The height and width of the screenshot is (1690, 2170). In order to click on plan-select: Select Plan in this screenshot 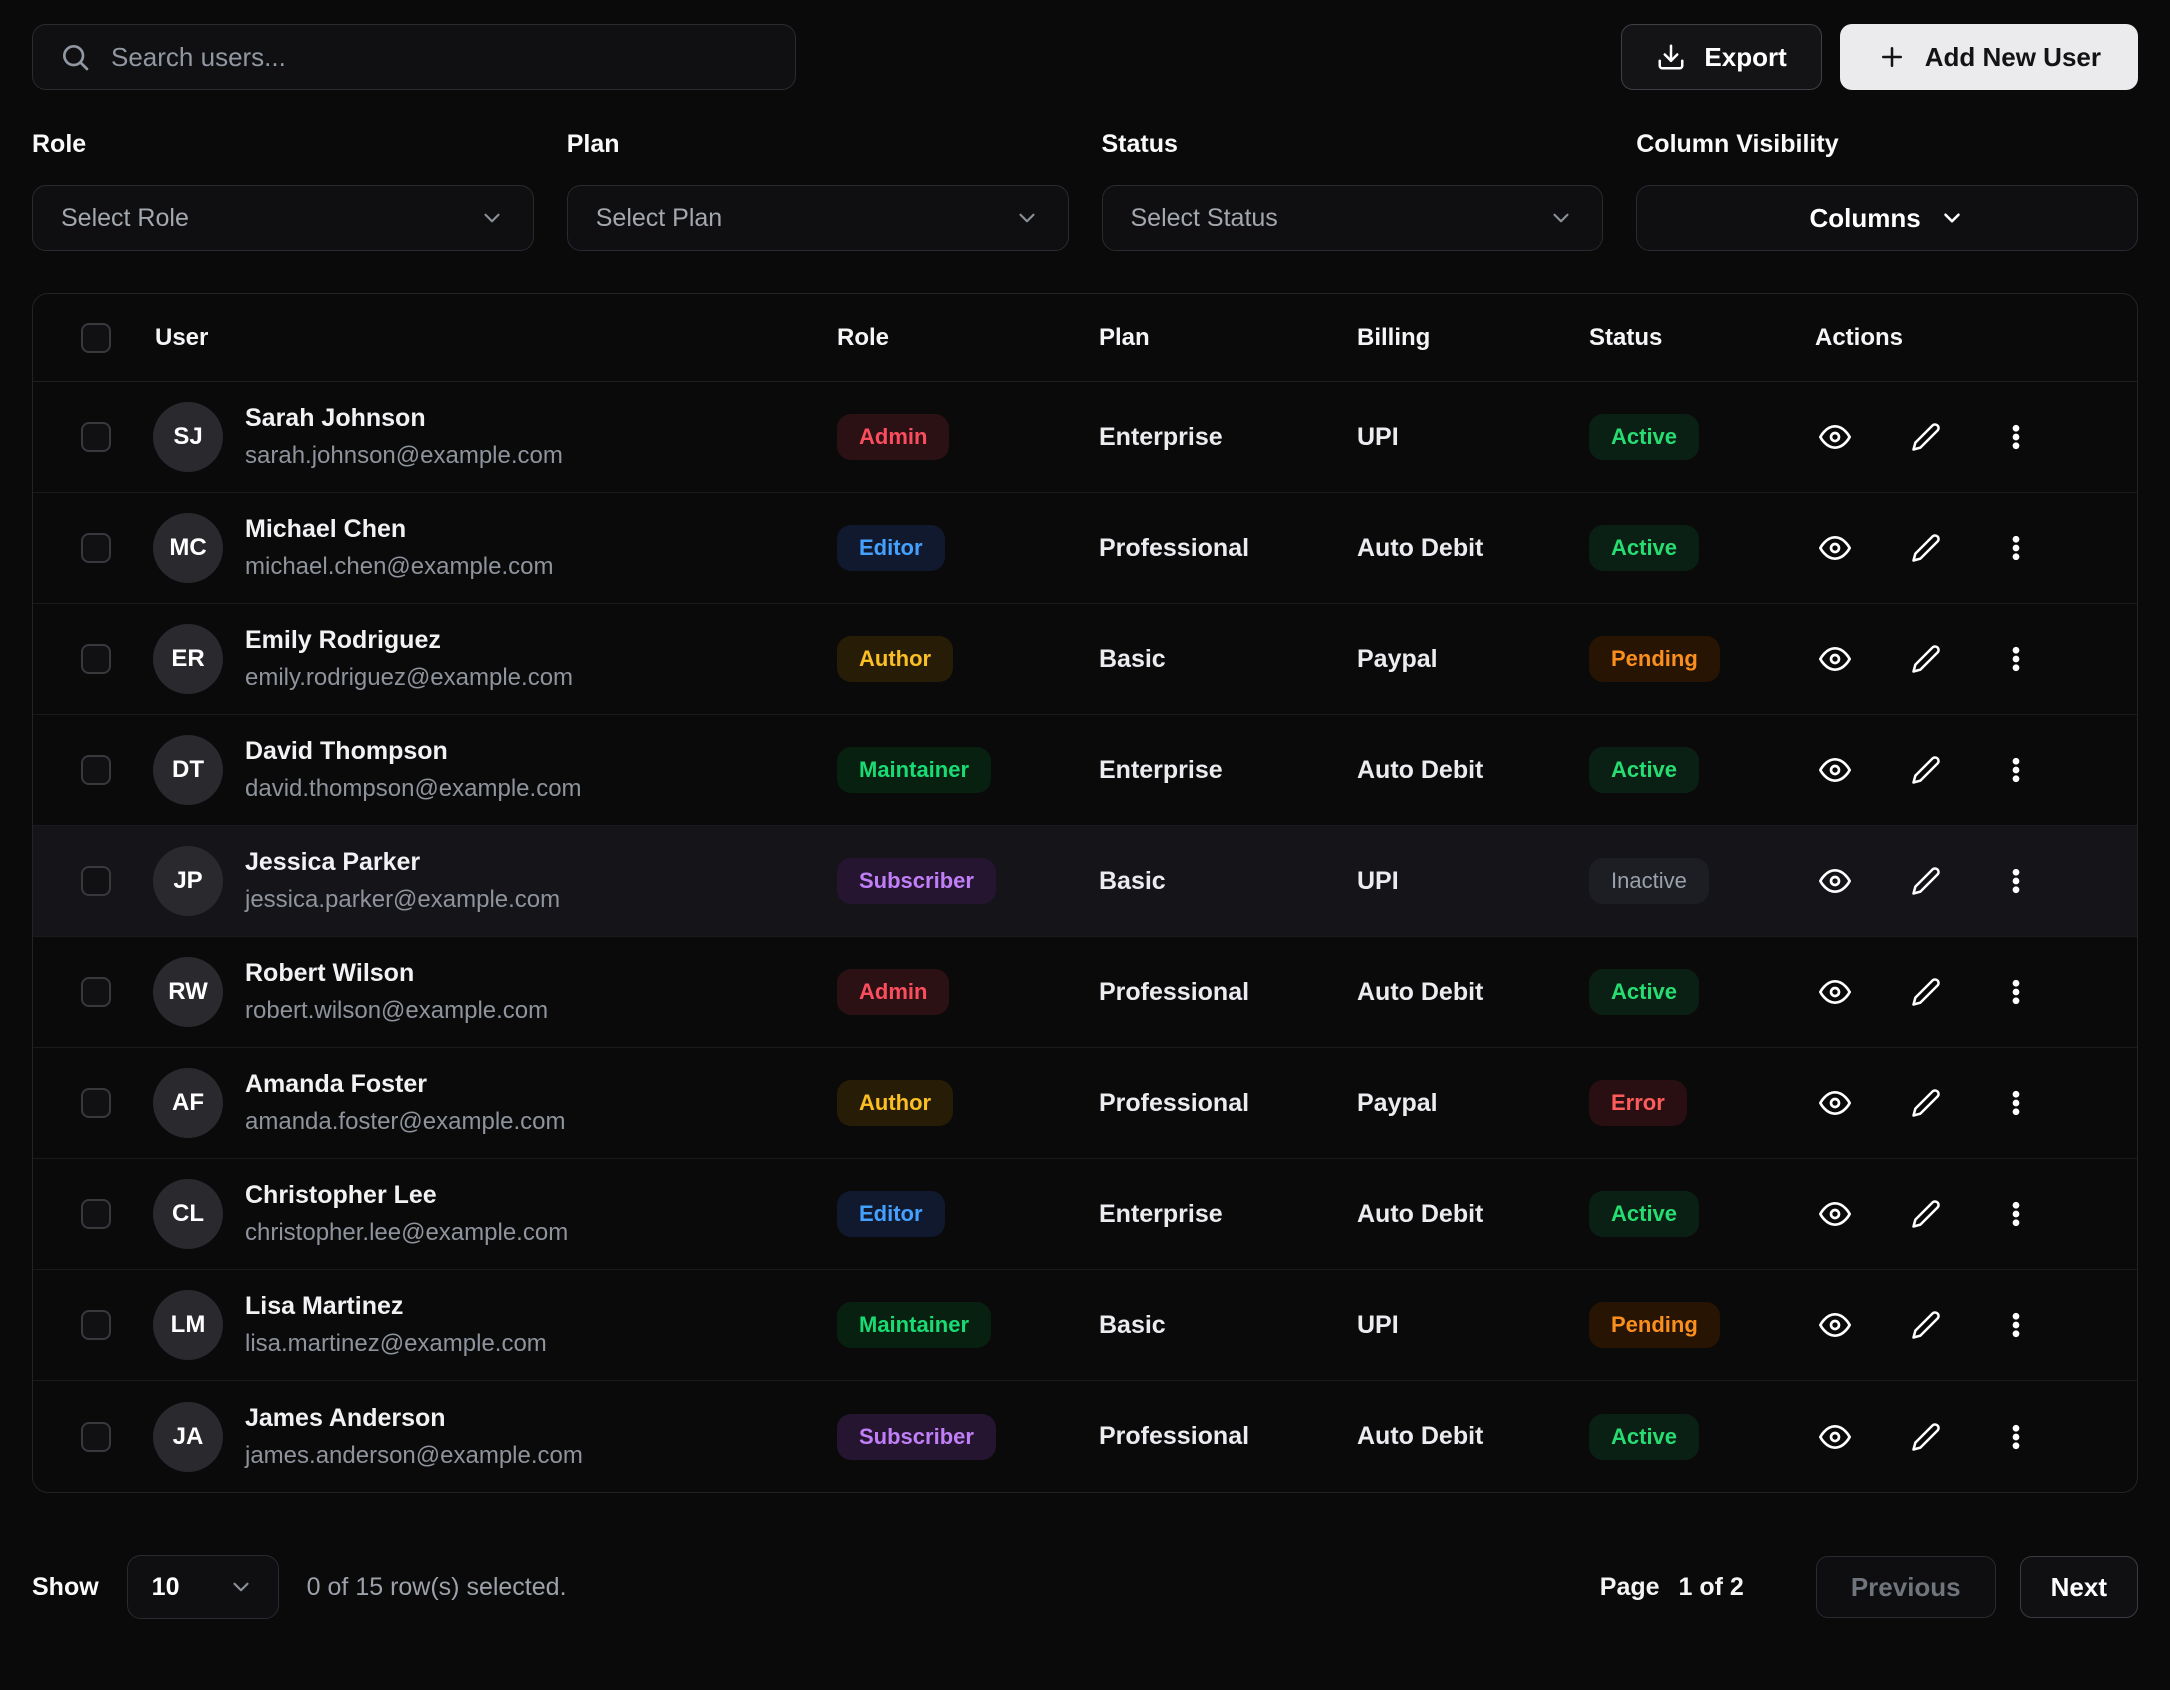, I will do `click(817, 218)`.